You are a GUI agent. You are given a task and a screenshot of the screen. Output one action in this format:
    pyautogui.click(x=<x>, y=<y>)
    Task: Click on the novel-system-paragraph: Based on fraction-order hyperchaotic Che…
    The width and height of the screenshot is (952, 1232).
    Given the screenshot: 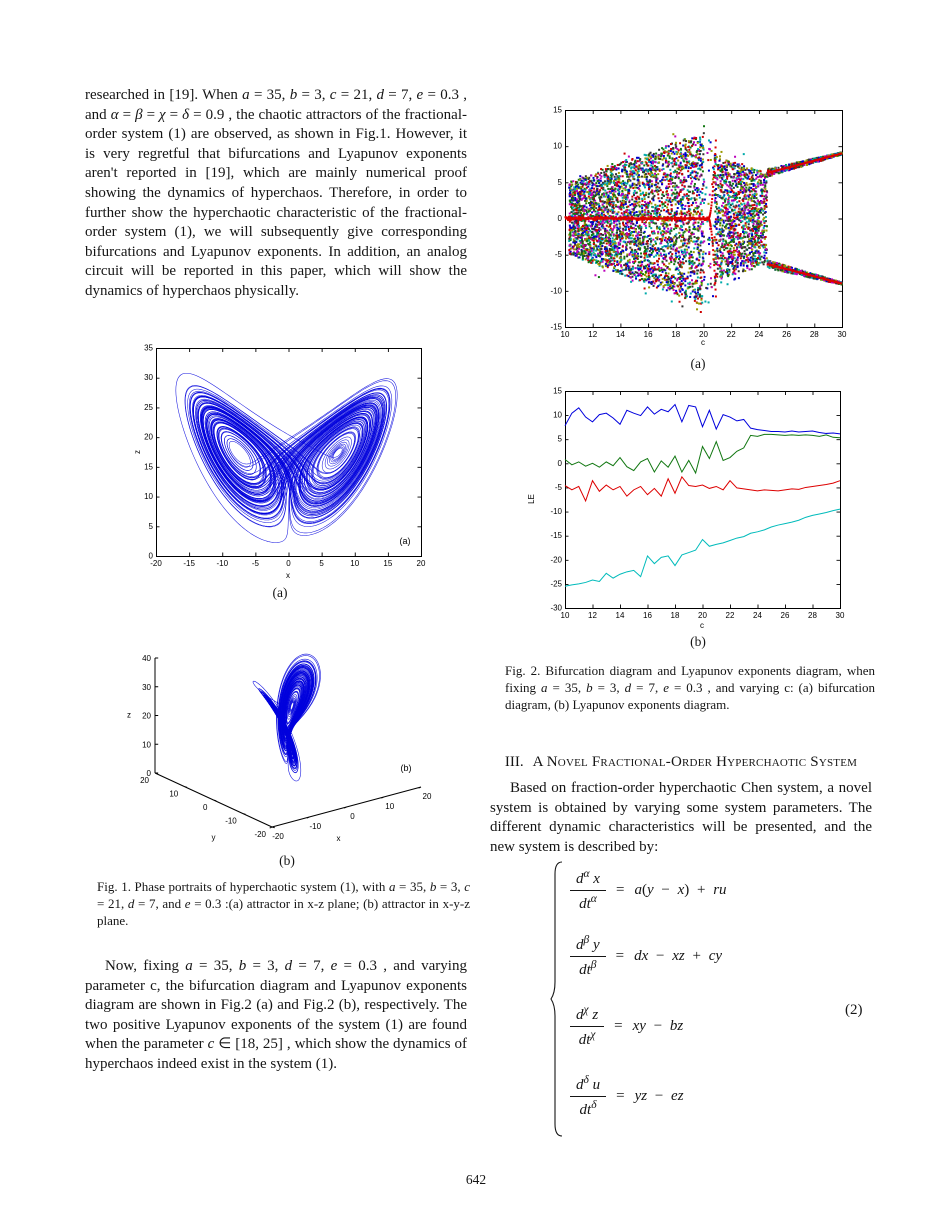 What is the action you would take?
    pyautogui.click(x=681, y=817)
    